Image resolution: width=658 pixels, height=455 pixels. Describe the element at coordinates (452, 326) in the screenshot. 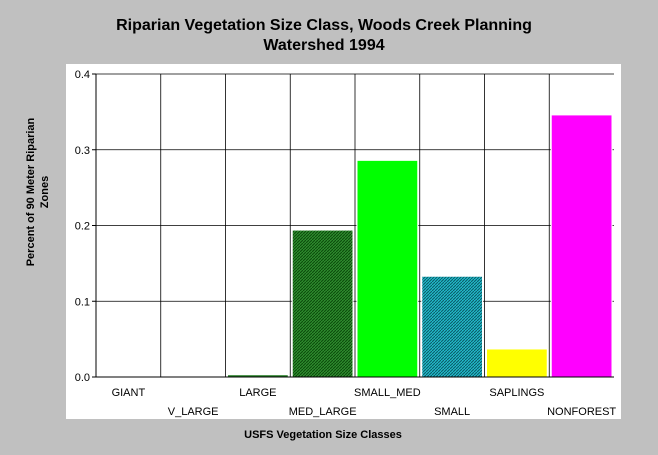

I see `bar-small` at that location.